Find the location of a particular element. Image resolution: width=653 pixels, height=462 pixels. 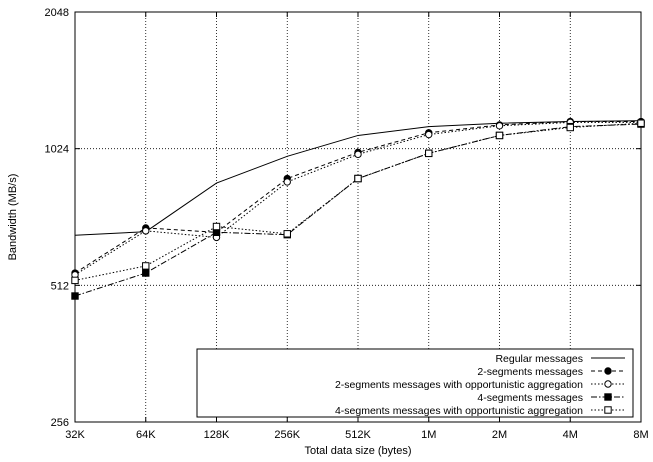

x-tick-label: 128K is located at coordinates (217, 435).